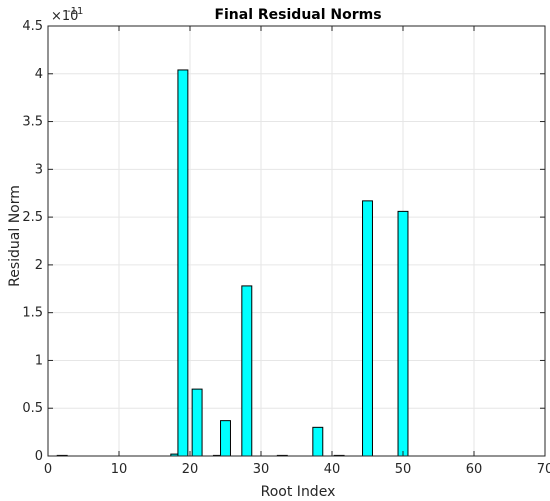 Image resolution: width=550 pixels, height=501 pixels. Describe the element at coordinates (64, 16) in the screenshot. I see `y-multiplier-base: ×10` at that location.